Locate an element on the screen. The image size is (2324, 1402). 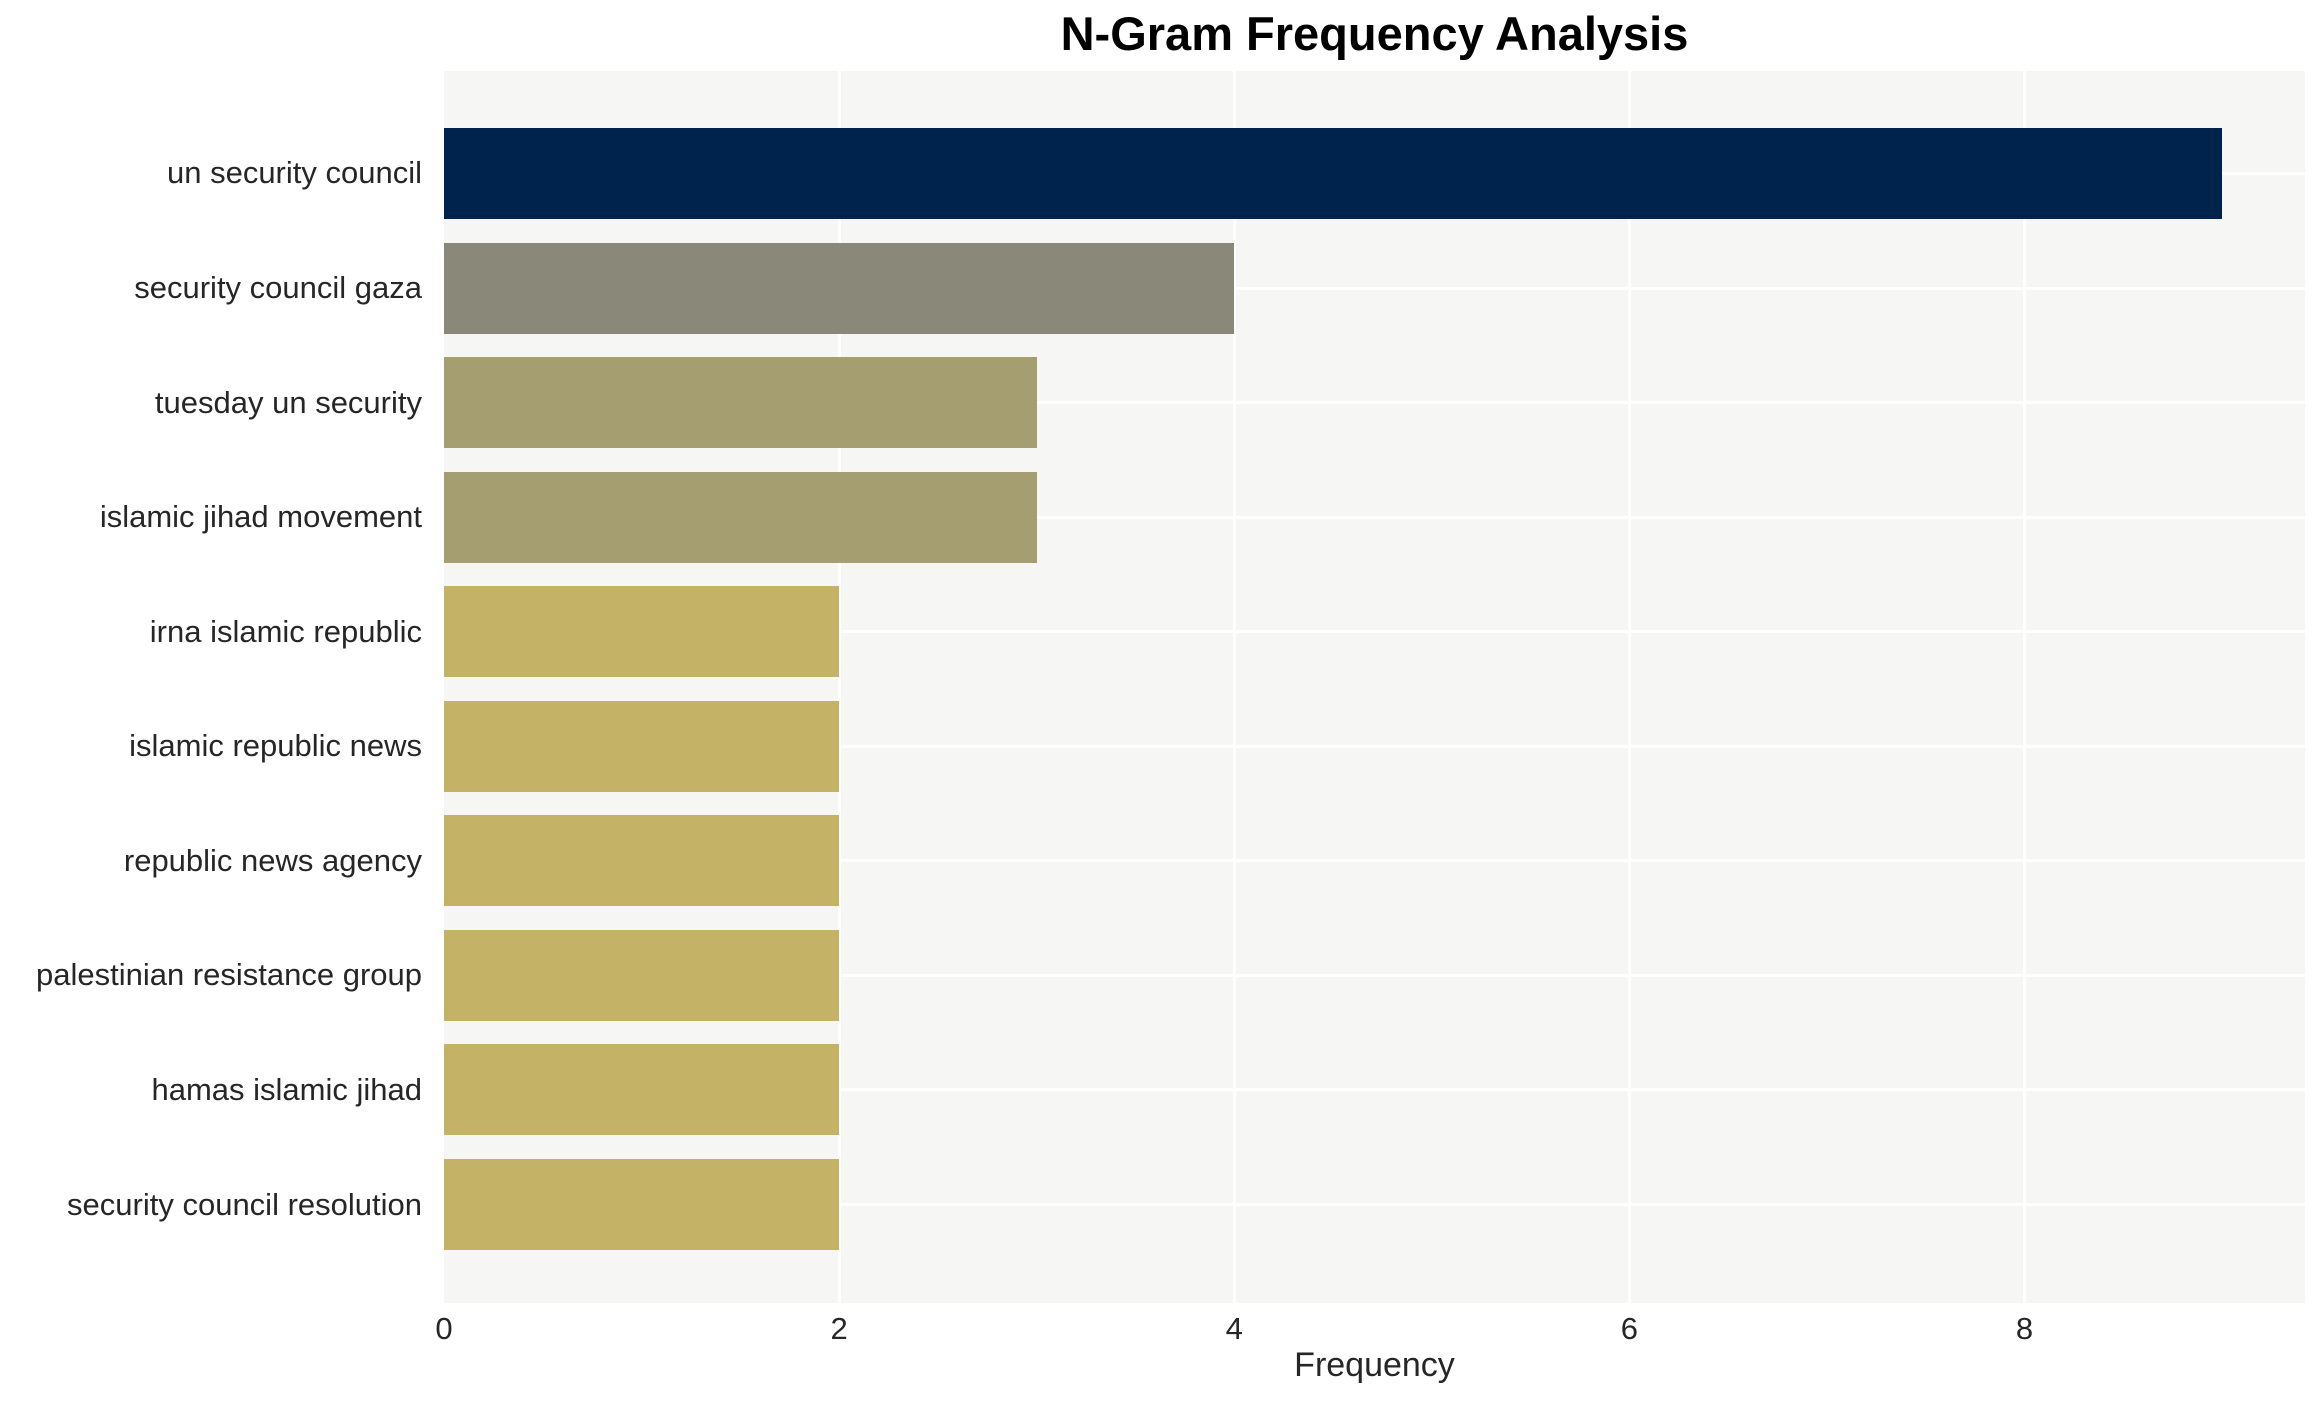
bar-islamic-republic-news is located at coordinates (642, 746).